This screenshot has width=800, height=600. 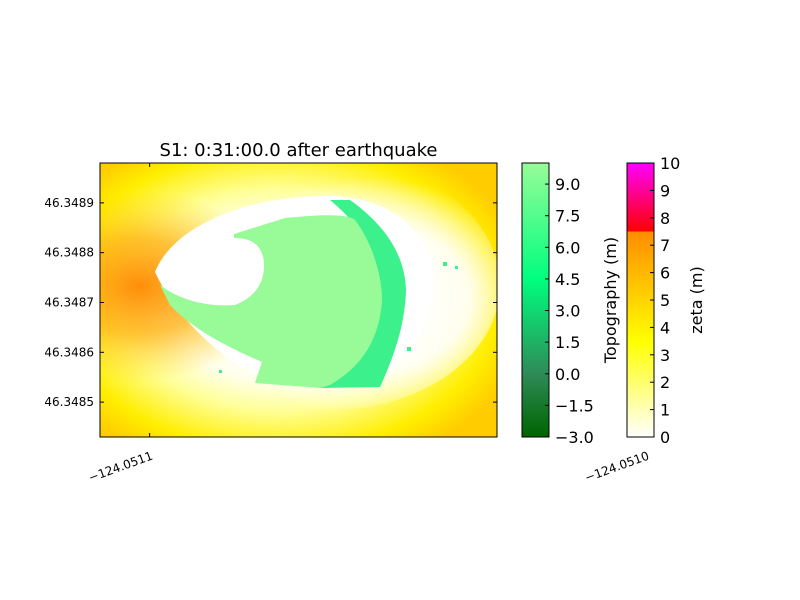 I want to click on topography-colorbar-label: Topography (m), so click(x=610, y=300).